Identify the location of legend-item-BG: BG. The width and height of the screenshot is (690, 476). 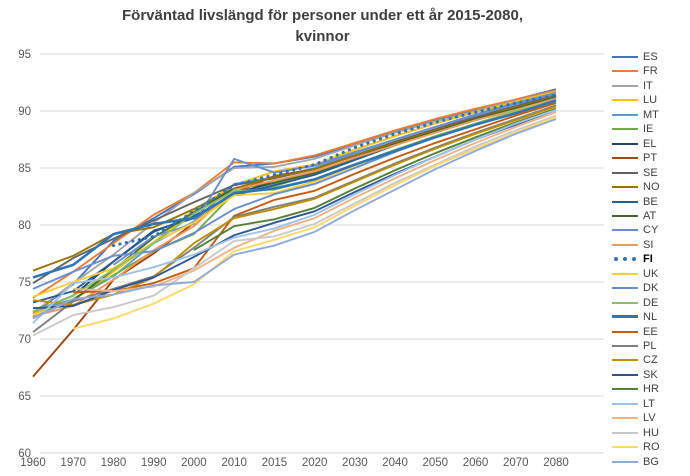
(635, 462).